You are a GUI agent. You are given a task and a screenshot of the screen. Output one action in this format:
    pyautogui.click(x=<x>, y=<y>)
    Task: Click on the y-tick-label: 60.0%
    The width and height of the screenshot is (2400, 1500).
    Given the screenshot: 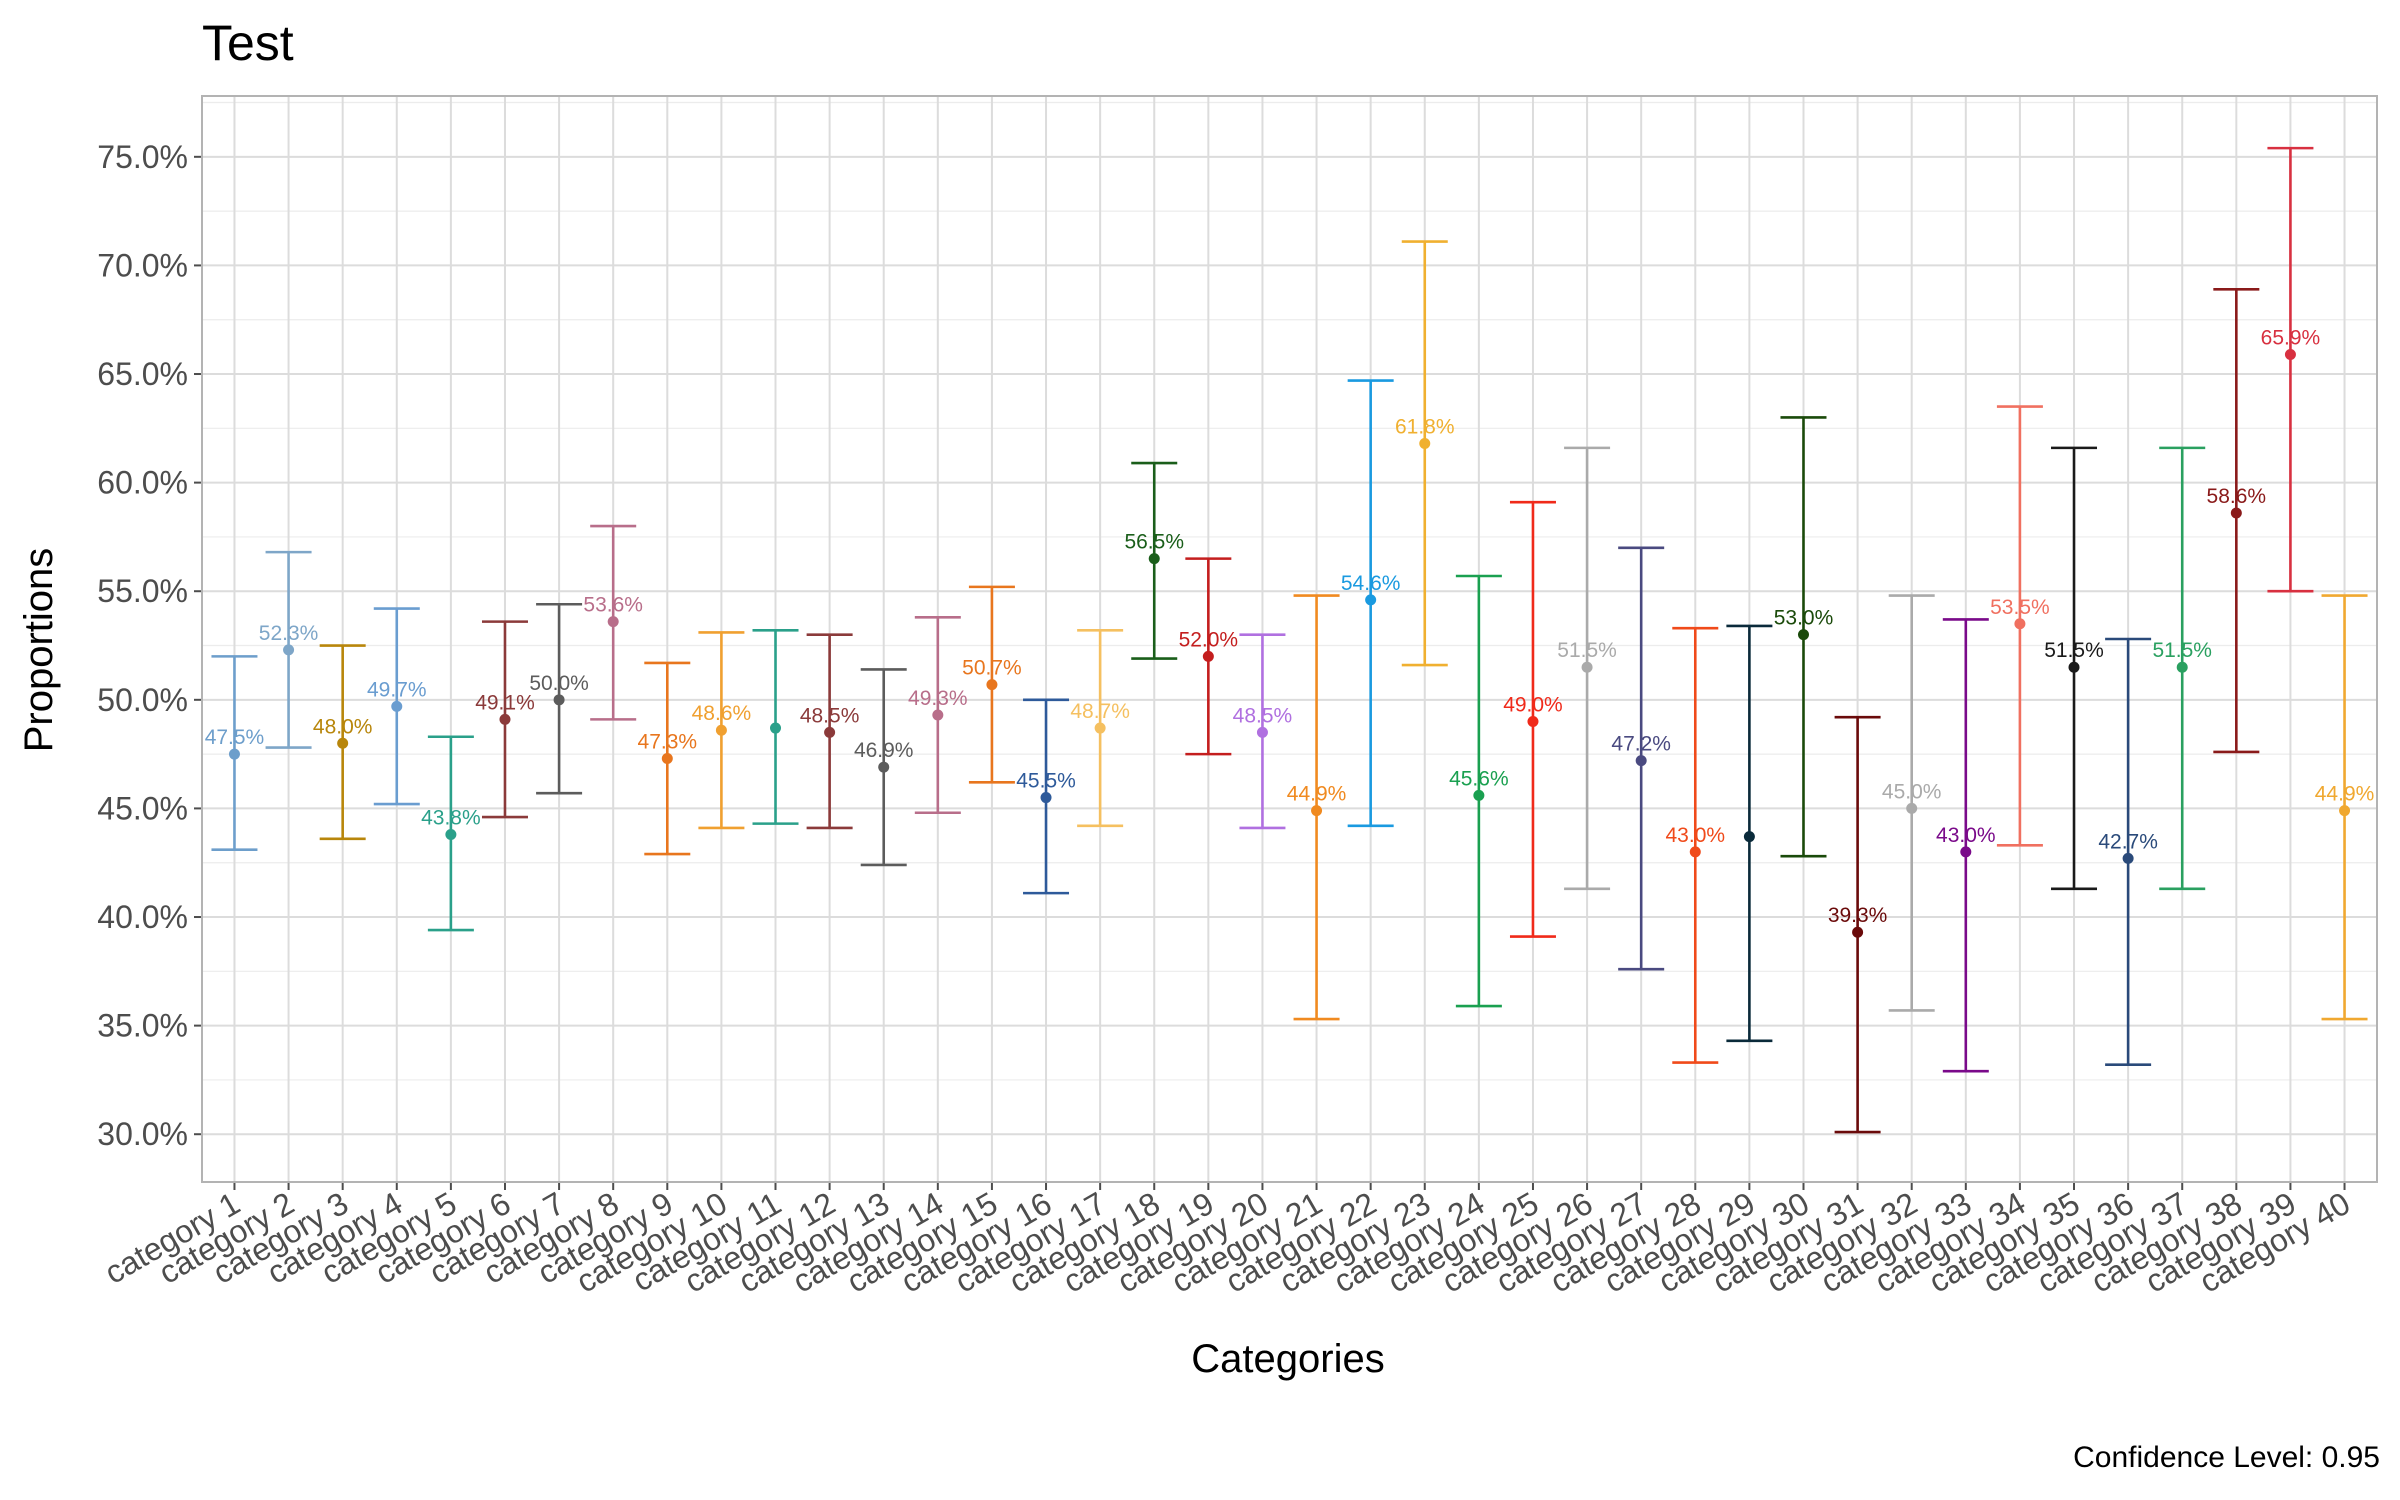 What is the action you would take?
    pyautogui.click(x=142, y=483)
    